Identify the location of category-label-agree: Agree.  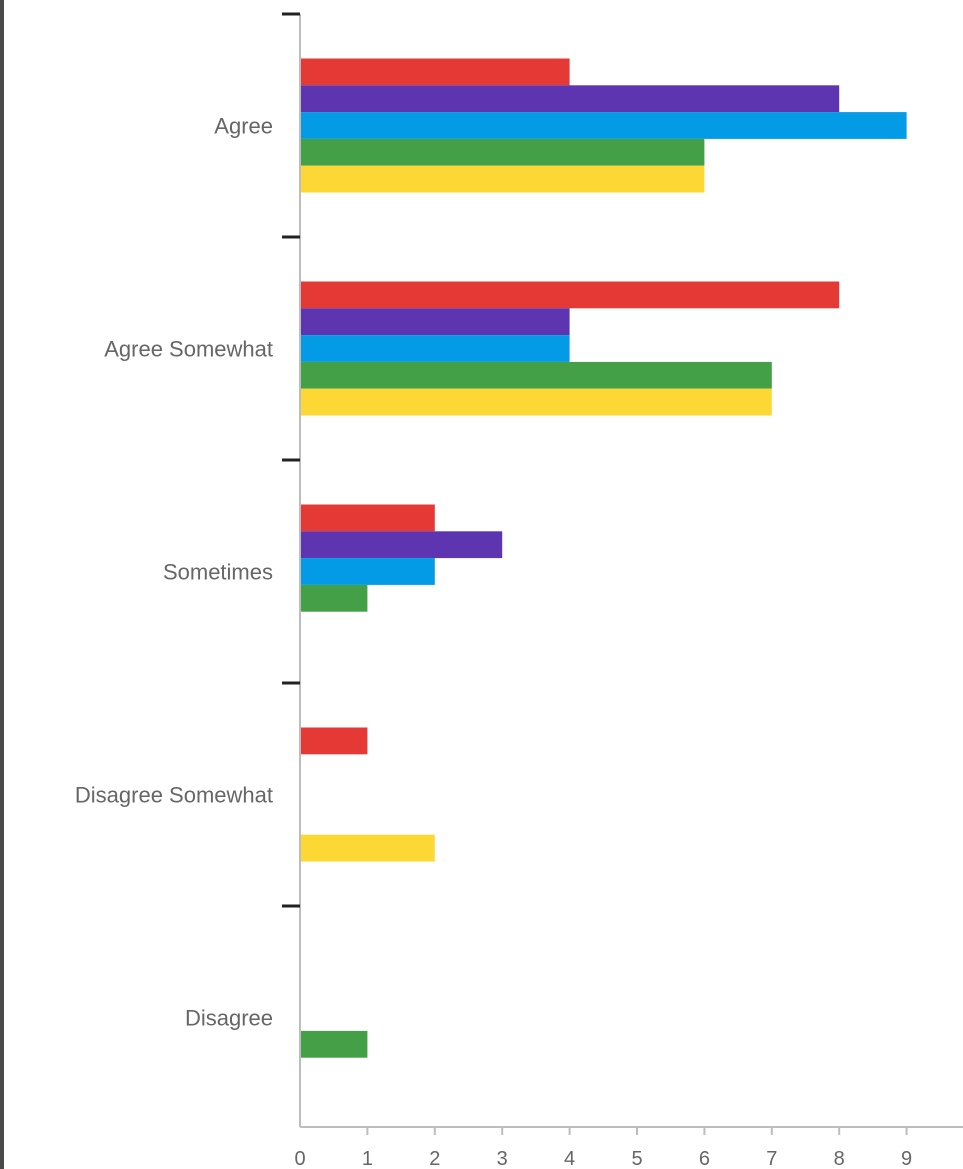
(243, 126).